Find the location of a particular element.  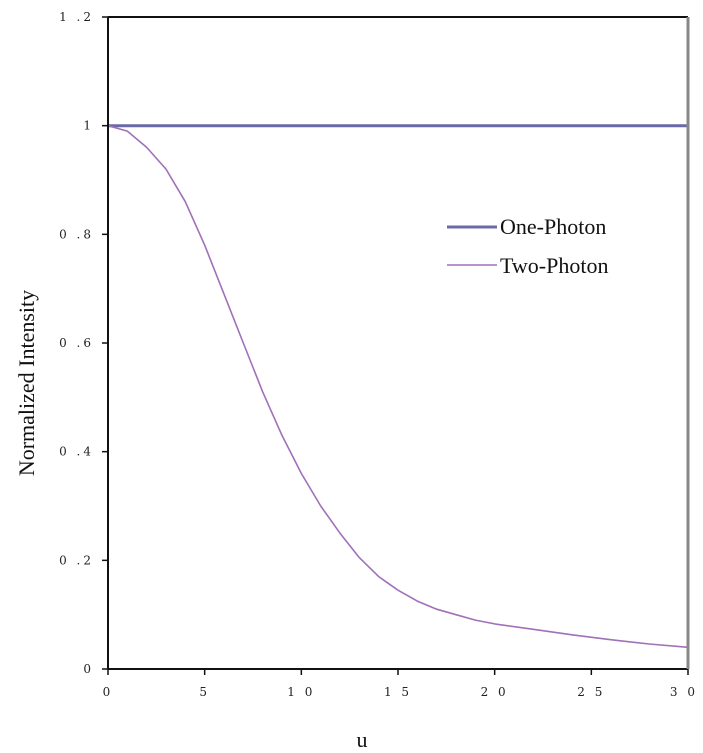

x-tick-label: 1 5 is located at coordinates (398, 692).